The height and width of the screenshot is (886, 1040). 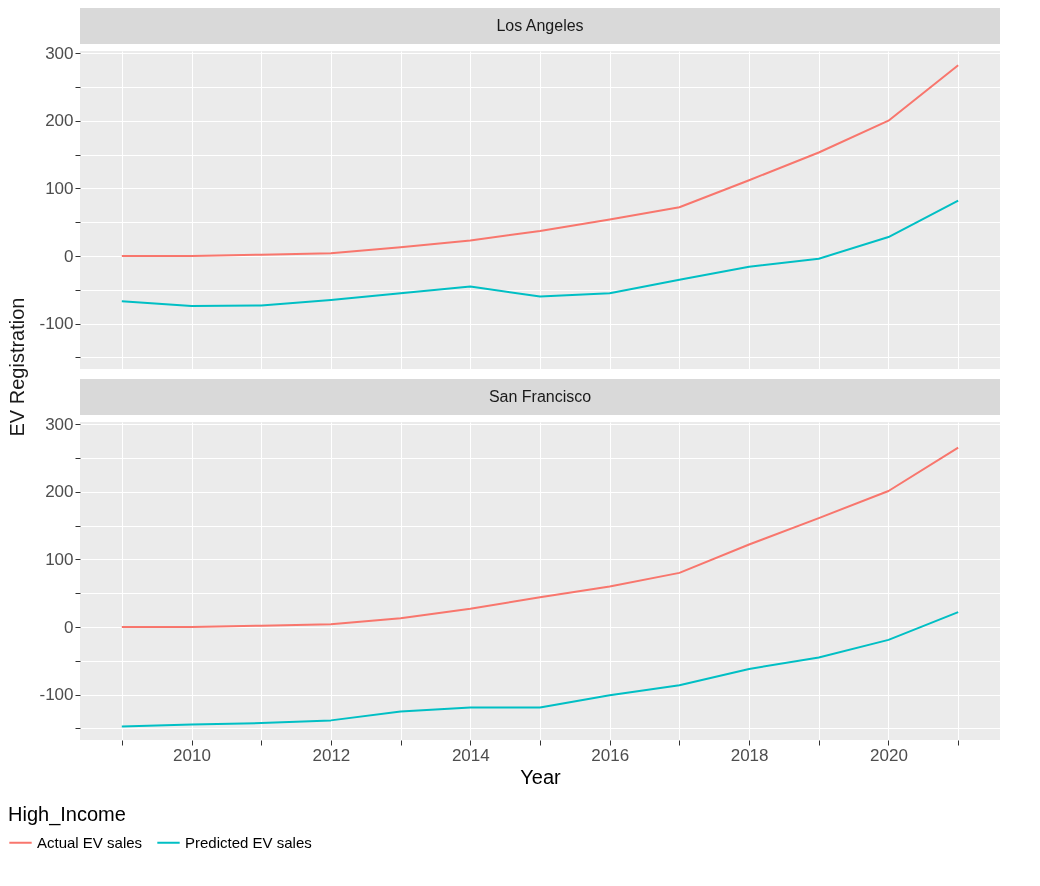 I want to click on x-tick-label: 2016, so click(x=610, y=755).